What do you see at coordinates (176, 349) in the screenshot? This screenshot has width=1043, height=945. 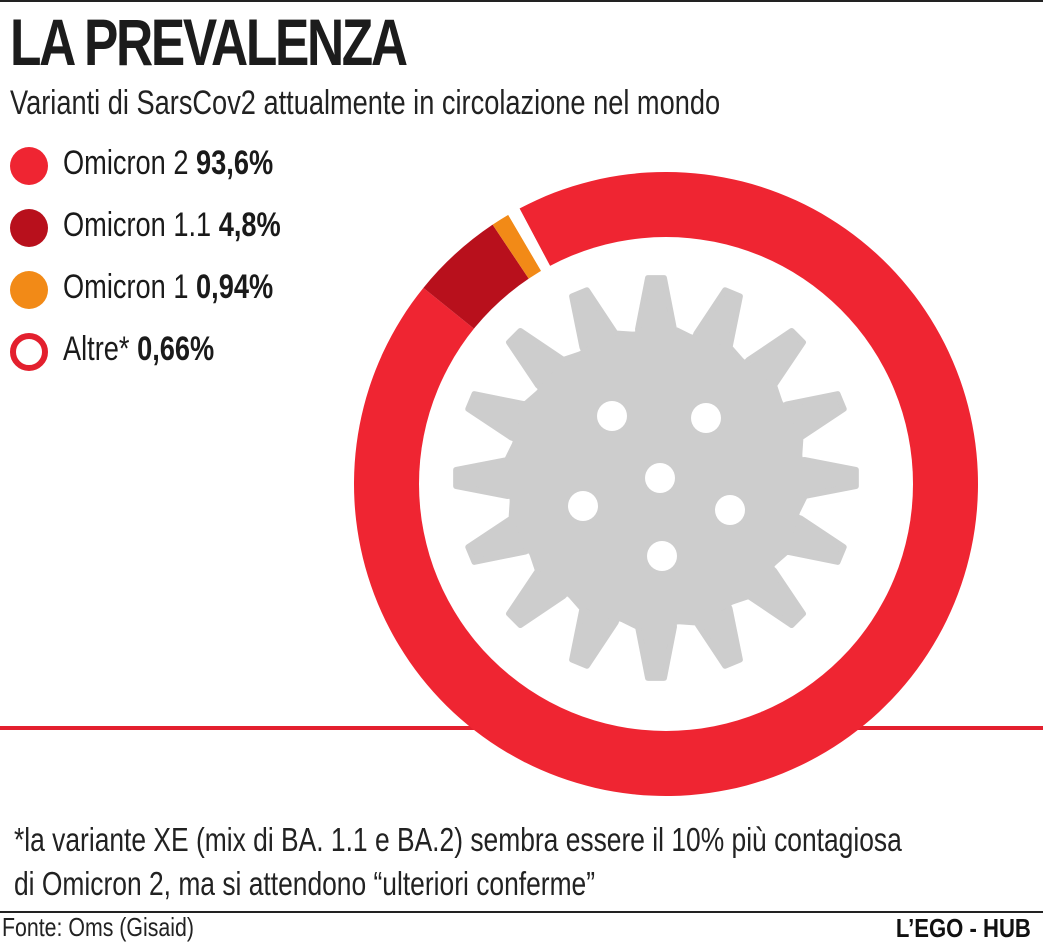 I see `legend-value: 0,66%` at bounding box center [176, 349].